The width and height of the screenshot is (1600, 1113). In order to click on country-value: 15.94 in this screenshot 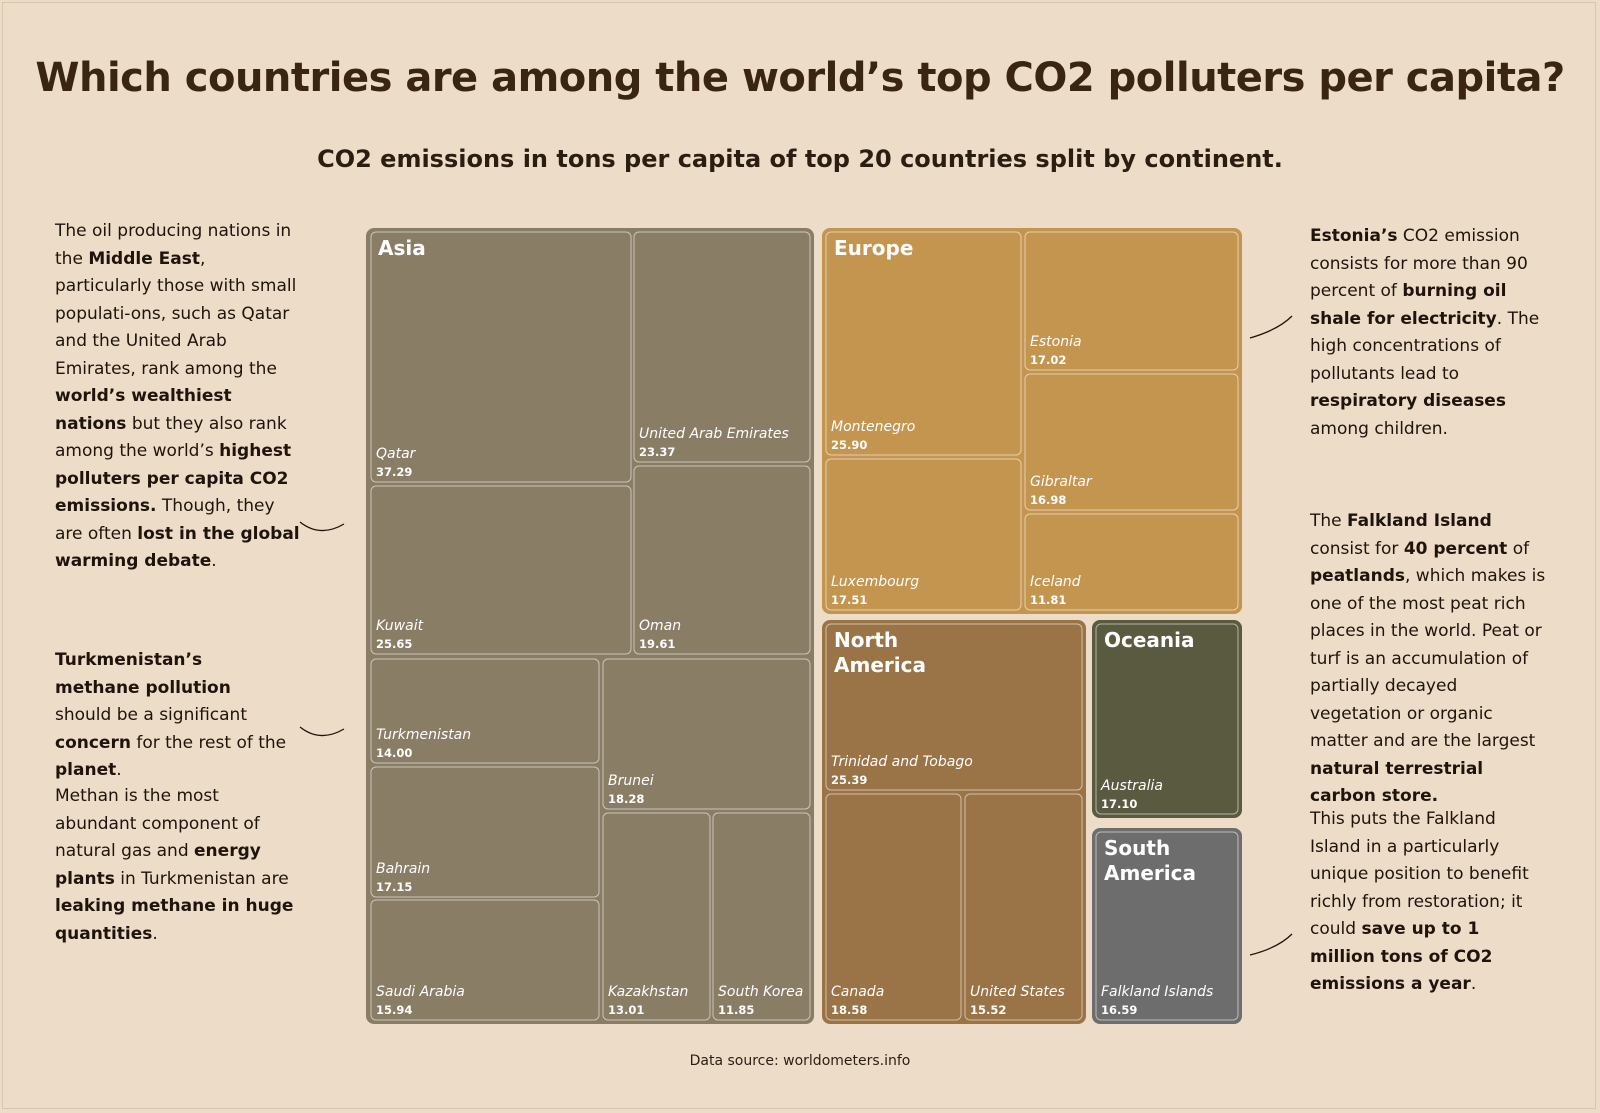, I will do `click(394, 1010)`.